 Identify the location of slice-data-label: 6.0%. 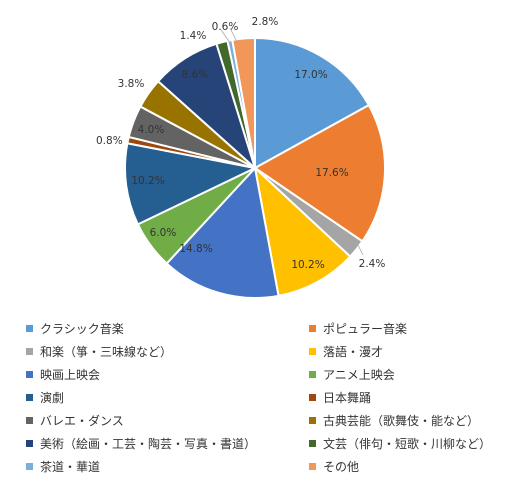
(163, 233).